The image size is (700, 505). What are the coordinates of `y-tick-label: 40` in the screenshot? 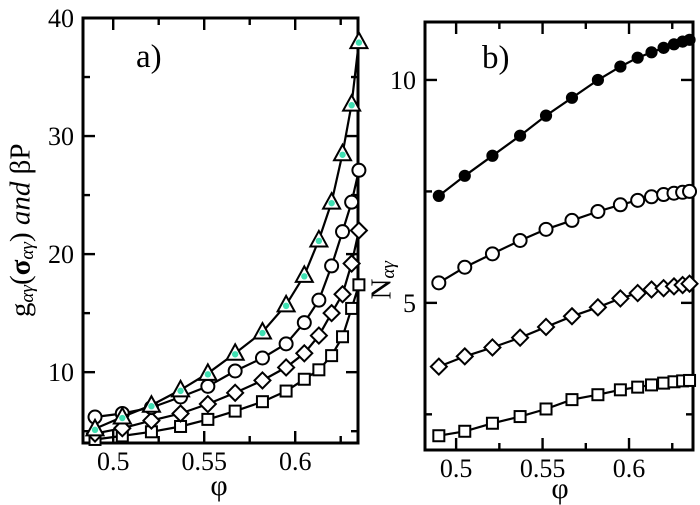 It's located at (61, 18).